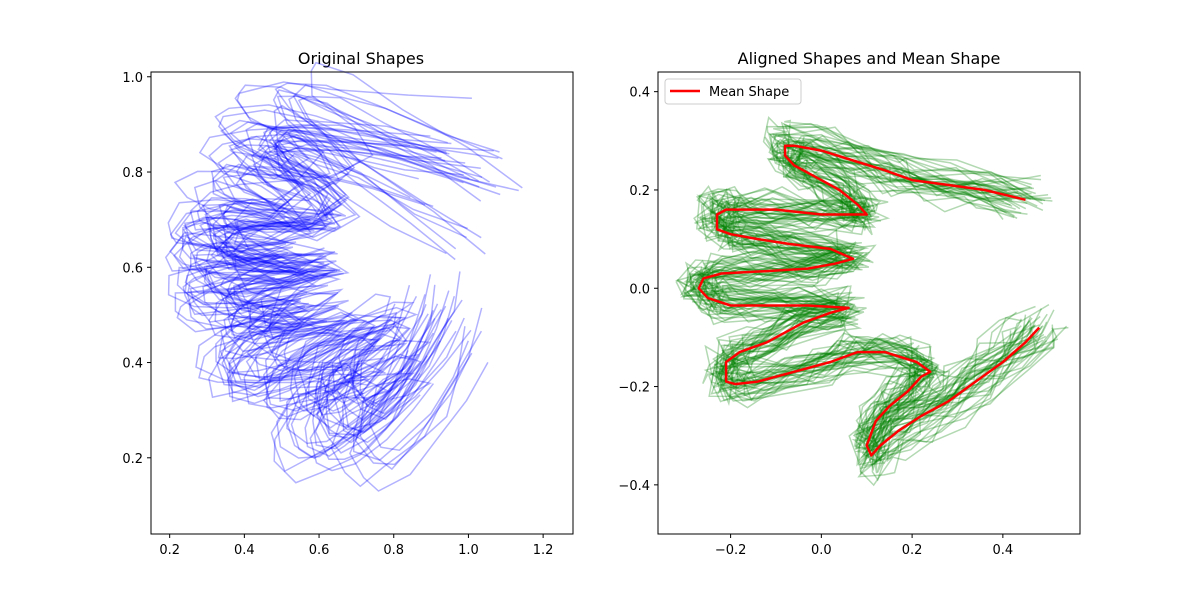 Image resolution: width=1200 pixels, height=600 pixels. I want to click on x-tick-label: −0.2, so click(731, 550).